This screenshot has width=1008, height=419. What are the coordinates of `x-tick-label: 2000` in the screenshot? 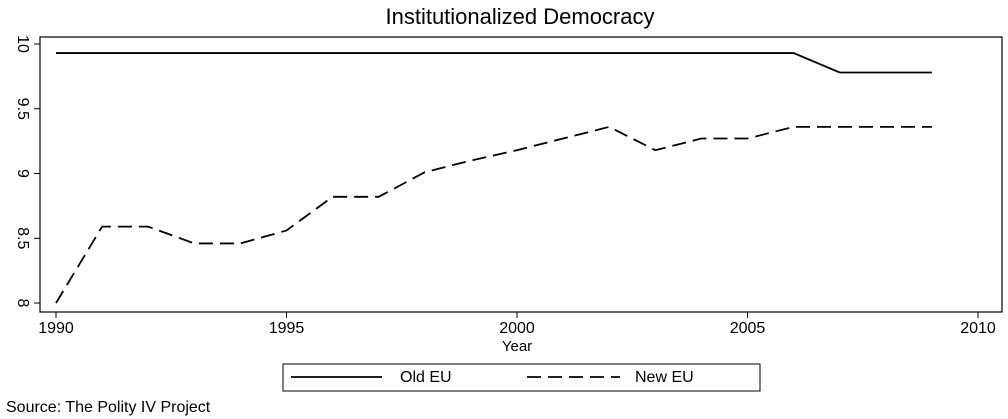 It's located at (517, 328).